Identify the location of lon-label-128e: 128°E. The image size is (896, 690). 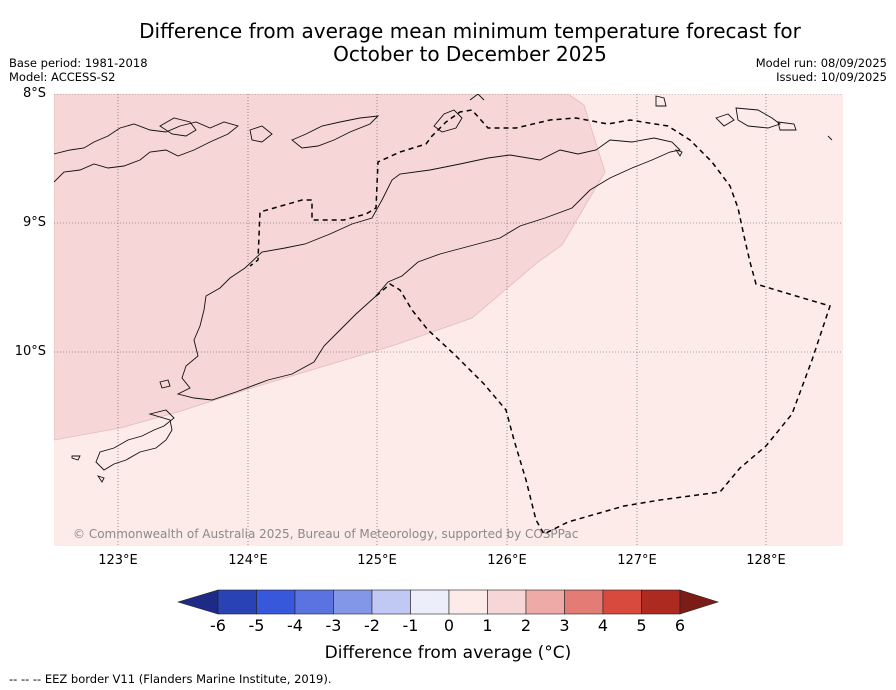
(766, 560).